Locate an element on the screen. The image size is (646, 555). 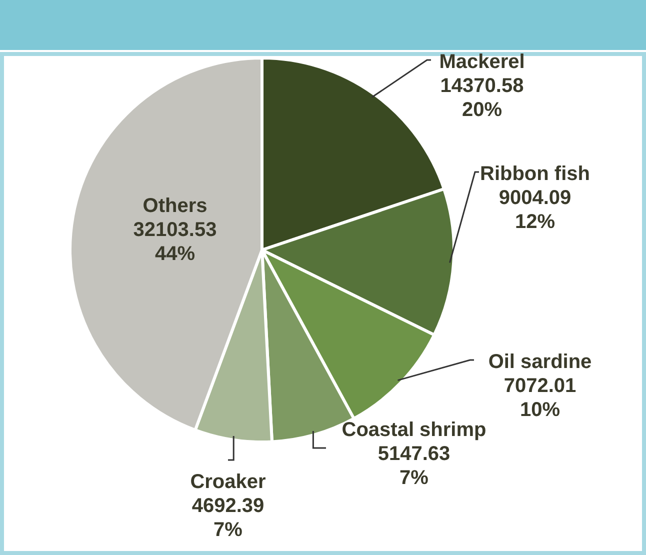
slice-label: Others is located at coordinates (175, 206).